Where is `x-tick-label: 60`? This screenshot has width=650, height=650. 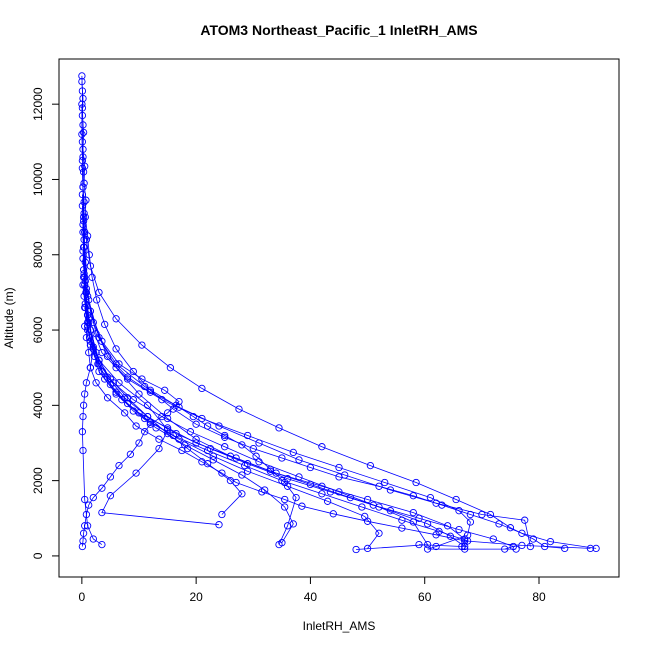 x-tick-label: 60 is located at coordinates (425, 597).